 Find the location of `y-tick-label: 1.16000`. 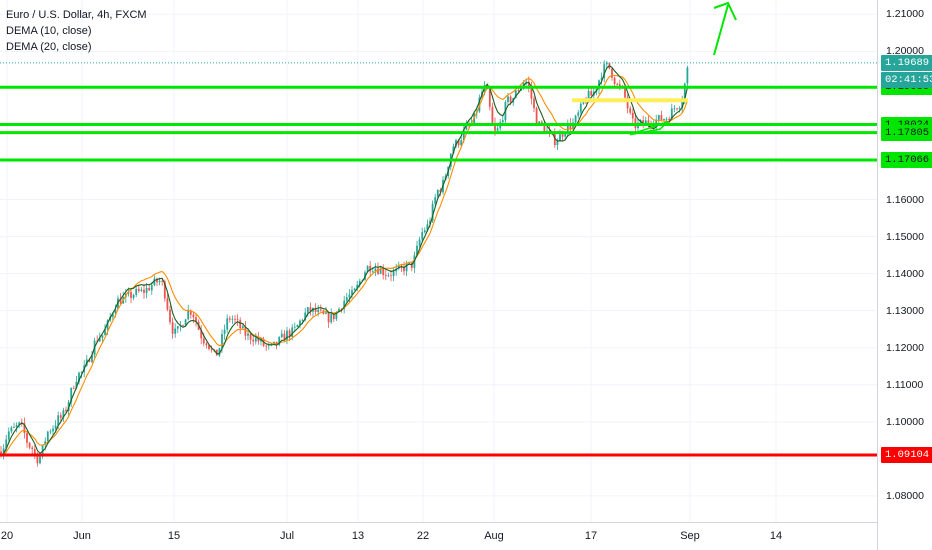

y-tick-label: 1.16000 is located at coordinates (905, 199).